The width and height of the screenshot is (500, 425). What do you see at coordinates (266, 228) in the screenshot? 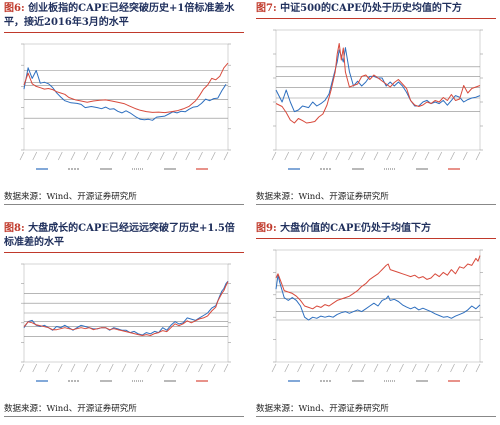
I see `figure-label: 图9:` at bounding box center [266, 228].